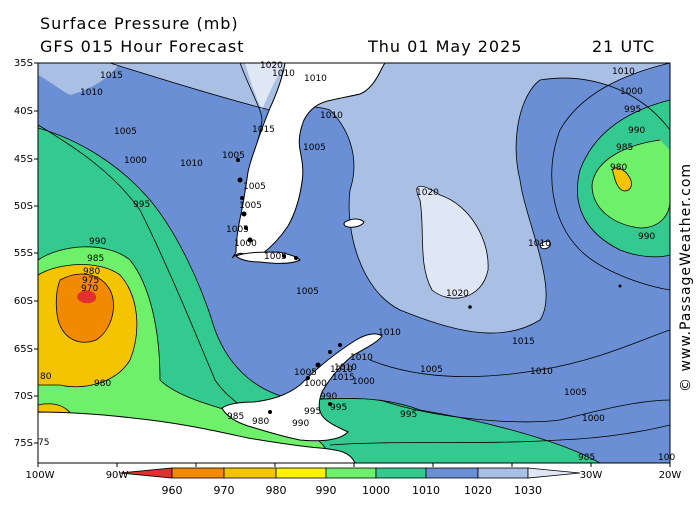  Describe the element at coordinates (276, 490) in the screenshot. I see `colorbar-label: 980` at that location.